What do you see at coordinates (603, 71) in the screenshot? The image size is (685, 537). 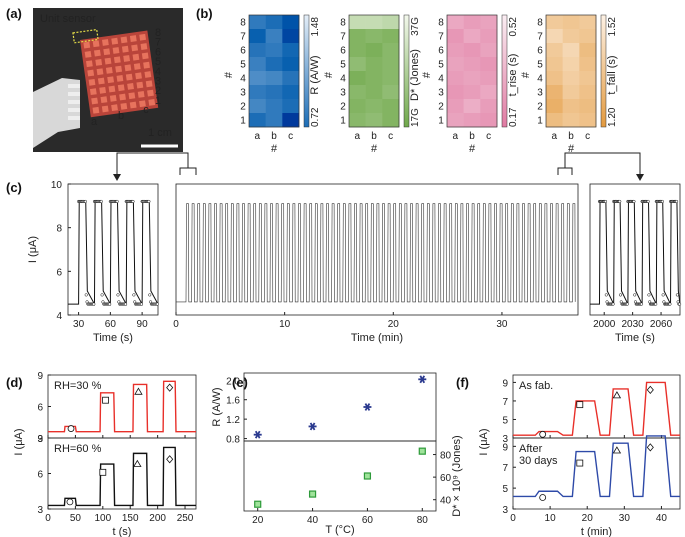 I see `colorbar` at bounding box center [603, 71].